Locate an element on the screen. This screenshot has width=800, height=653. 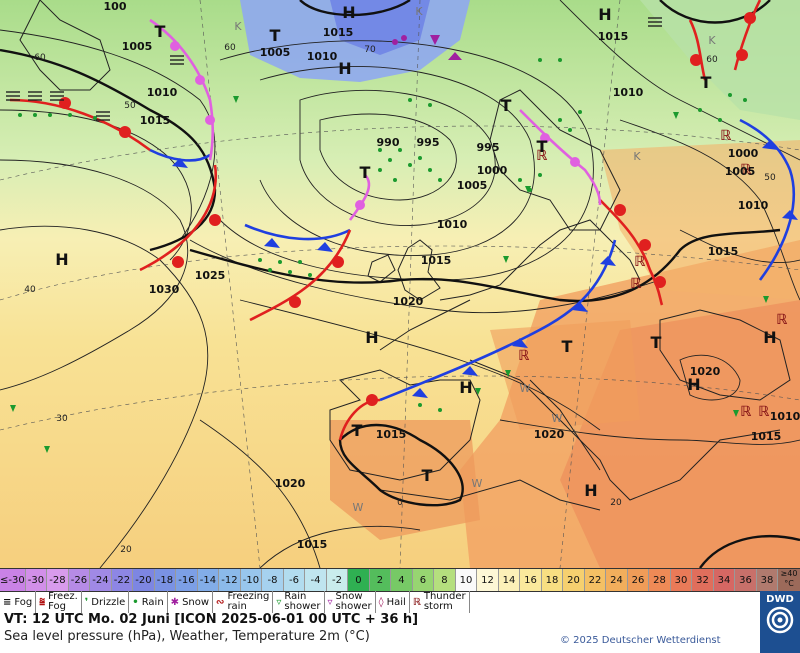
scale-cell: -4 is located at coordinates (316, 580).